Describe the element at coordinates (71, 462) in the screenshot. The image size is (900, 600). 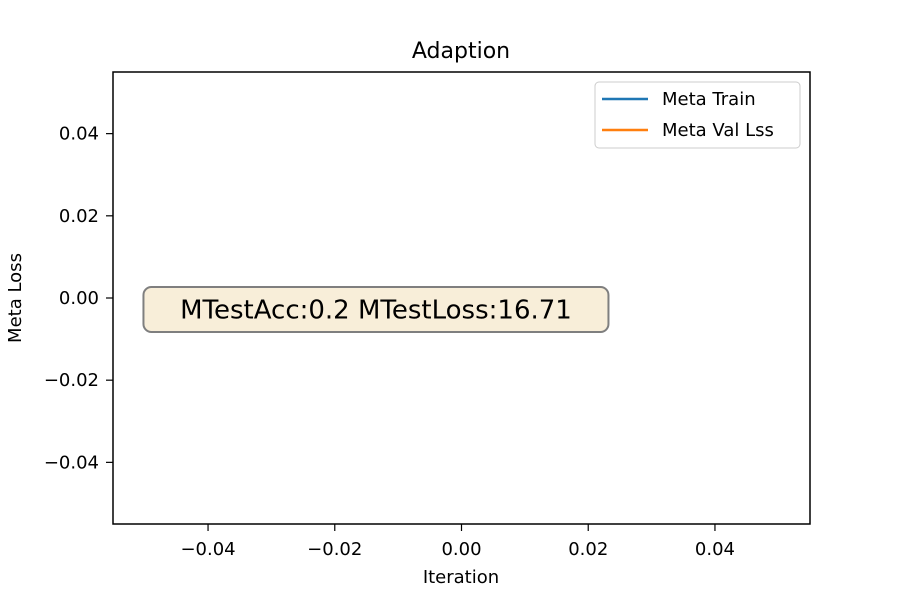
I see `y-tick-label: −0.04` at that location.